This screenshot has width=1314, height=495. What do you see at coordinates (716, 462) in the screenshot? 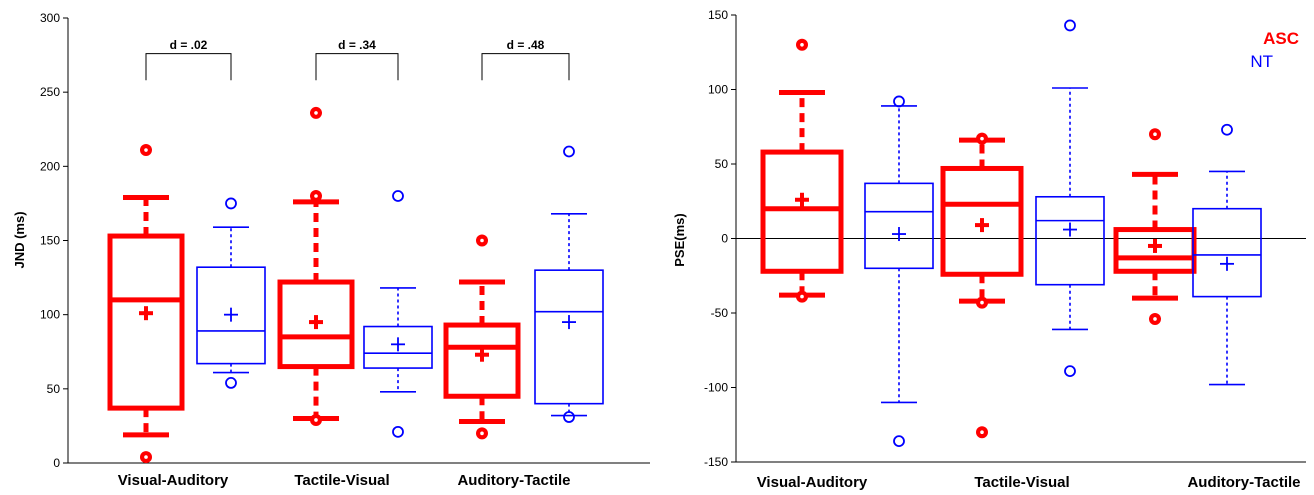
I see `y-tick-label: -150` at bounding box center [716, 462].